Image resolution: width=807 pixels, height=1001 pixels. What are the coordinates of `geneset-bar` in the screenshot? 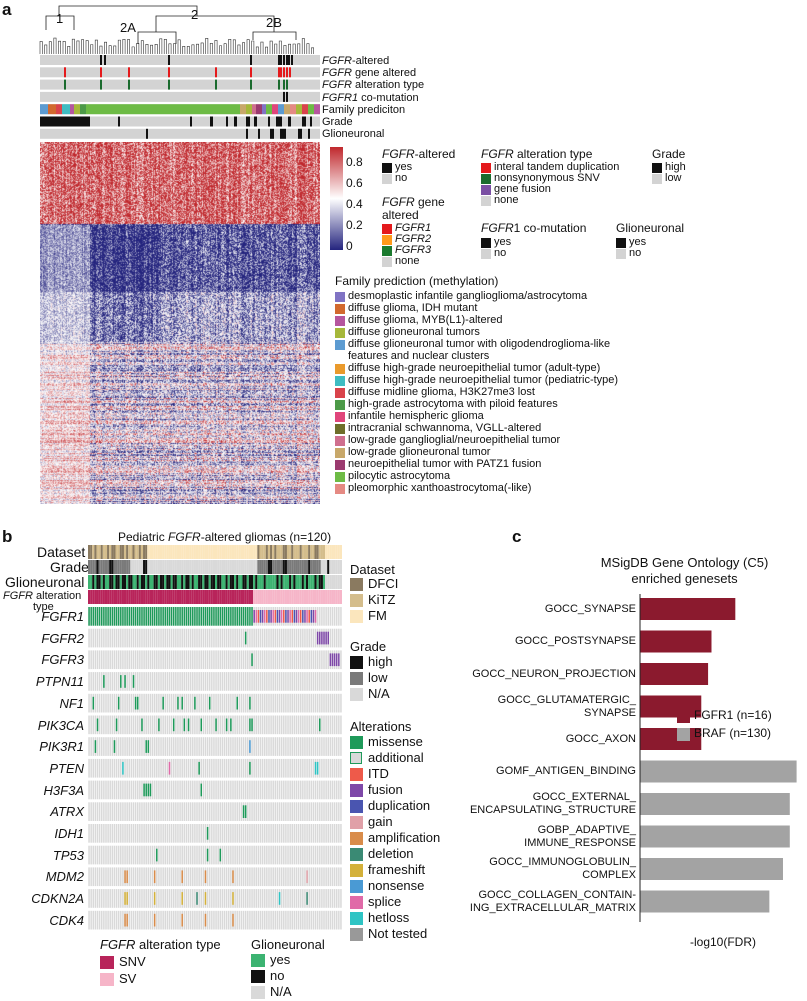 It's located at (671, 739).